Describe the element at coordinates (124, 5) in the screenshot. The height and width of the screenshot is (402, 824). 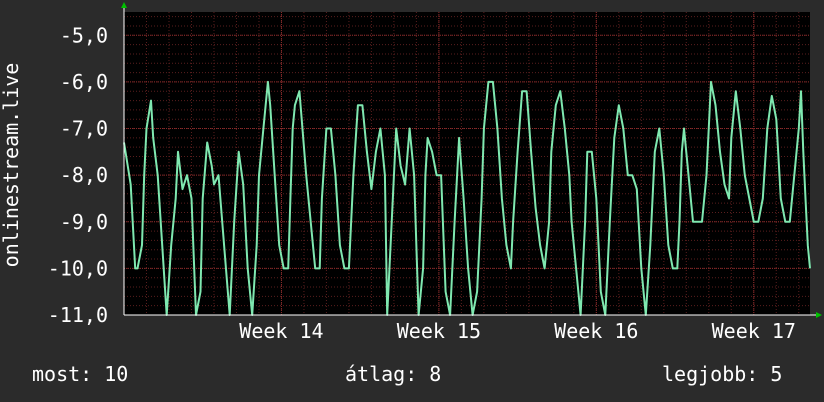
I see `y-axis-arrow-icon` at that location.